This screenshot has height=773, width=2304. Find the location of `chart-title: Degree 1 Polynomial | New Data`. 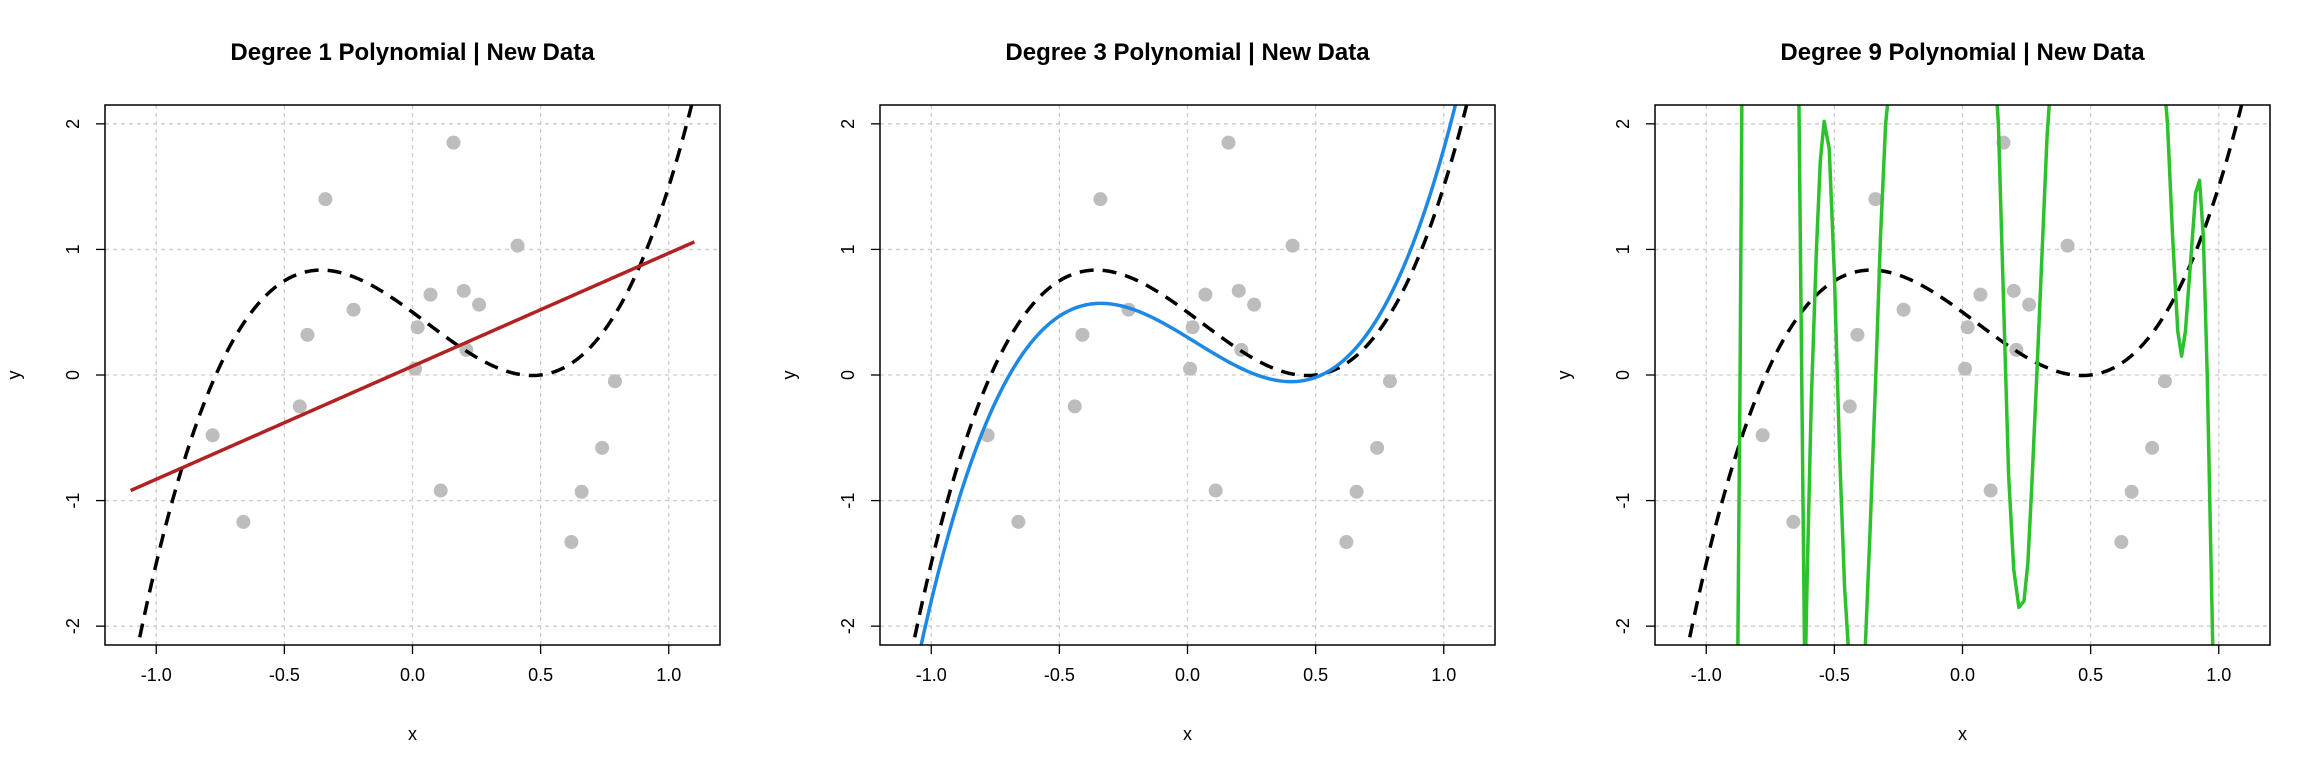

chart-title: Degree 1 Polynomial | New Data is located at coordinates (412, 52).